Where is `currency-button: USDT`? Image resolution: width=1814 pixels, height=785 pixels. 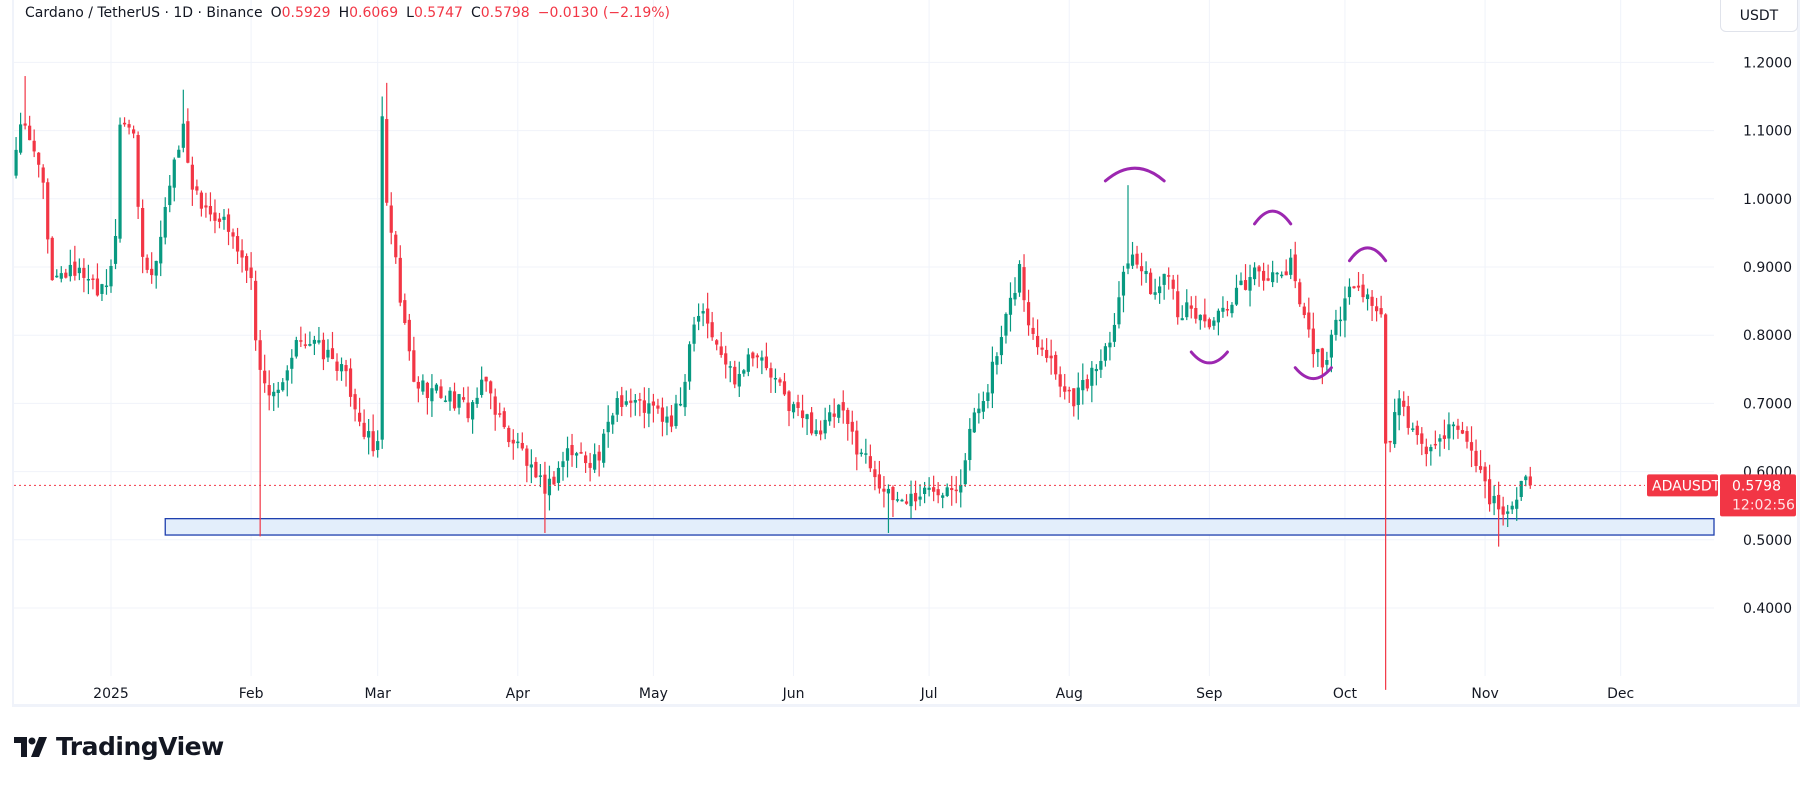
currency-button: USDT is located at coordinates (1759, 16).